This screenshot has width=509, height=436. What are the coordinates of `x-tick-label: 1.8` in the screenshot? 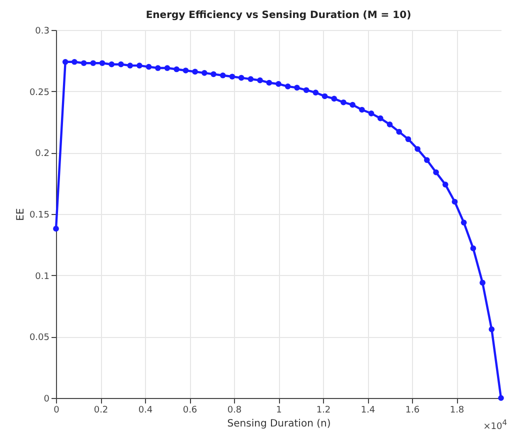 It's located at (457, 411).